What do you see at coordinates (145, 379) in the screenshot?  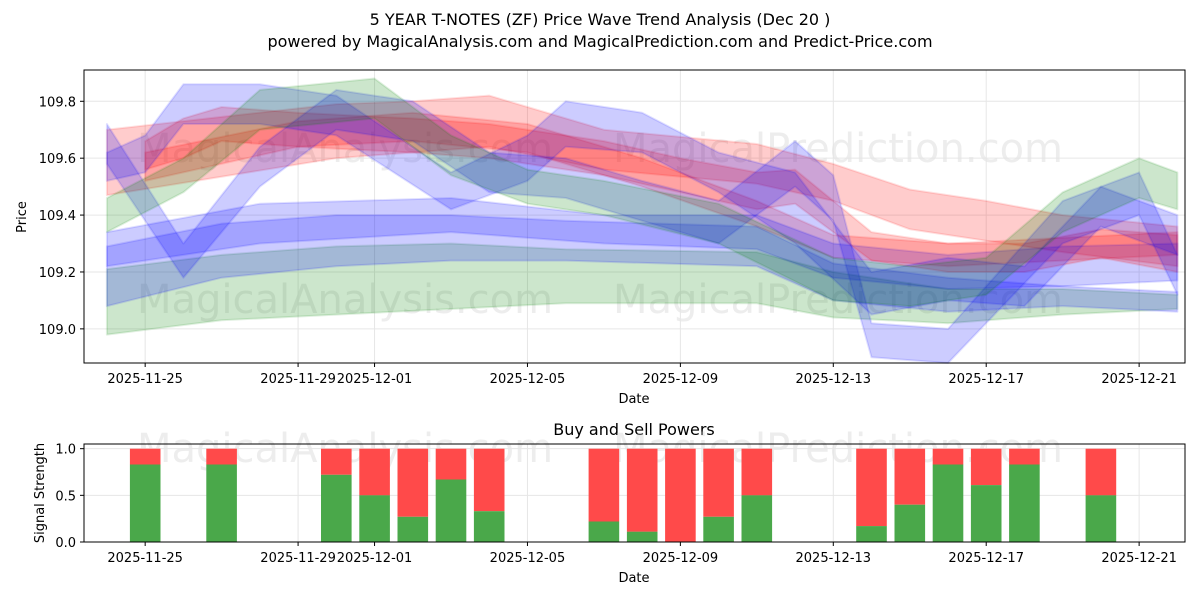 I see `top-x-tick-label: 2025-11-25` at bounding box center [145, 379].